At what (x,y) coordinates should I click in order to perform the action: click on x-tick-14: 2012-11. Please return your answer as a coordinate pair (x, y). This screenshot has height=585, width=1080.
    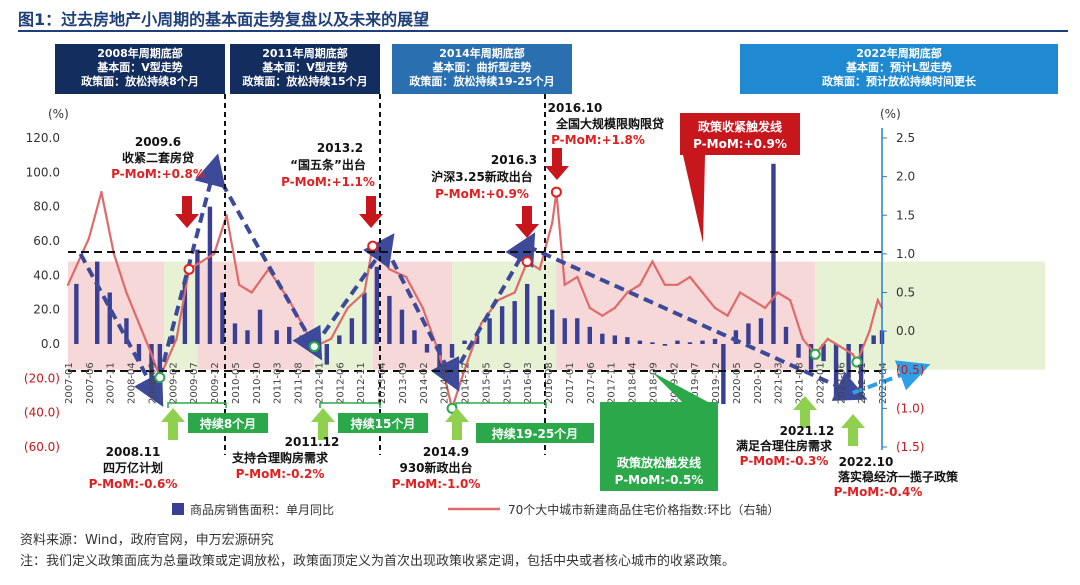
    Looking at the image, I should click on (361, 383).